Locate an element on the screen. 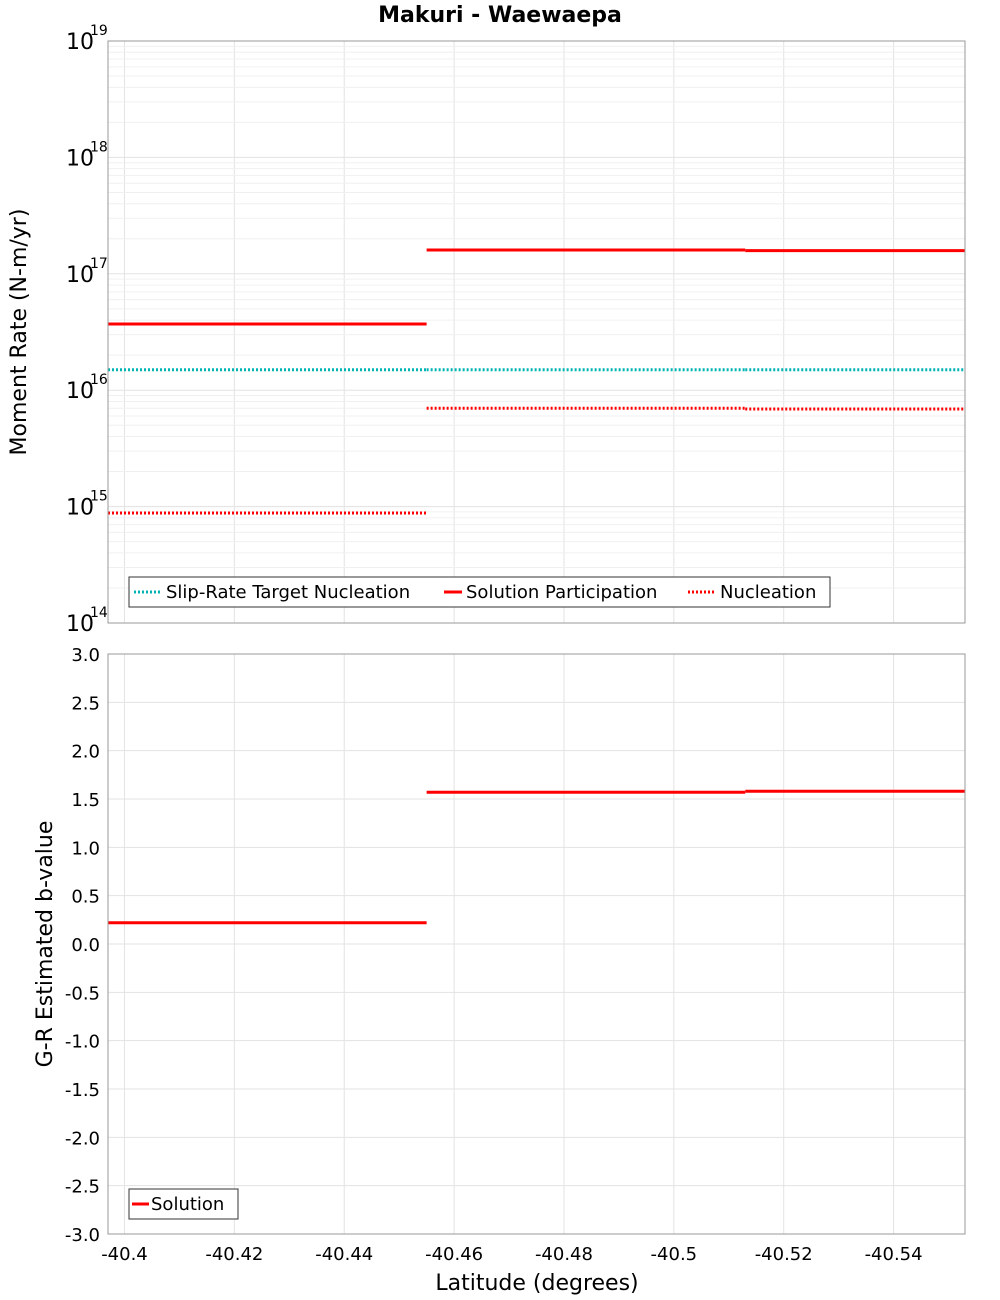 The height and width of the screenshot is (1300, 1000). moment-rate-y-tick-3: 10 is located at coordinates (80, 275).